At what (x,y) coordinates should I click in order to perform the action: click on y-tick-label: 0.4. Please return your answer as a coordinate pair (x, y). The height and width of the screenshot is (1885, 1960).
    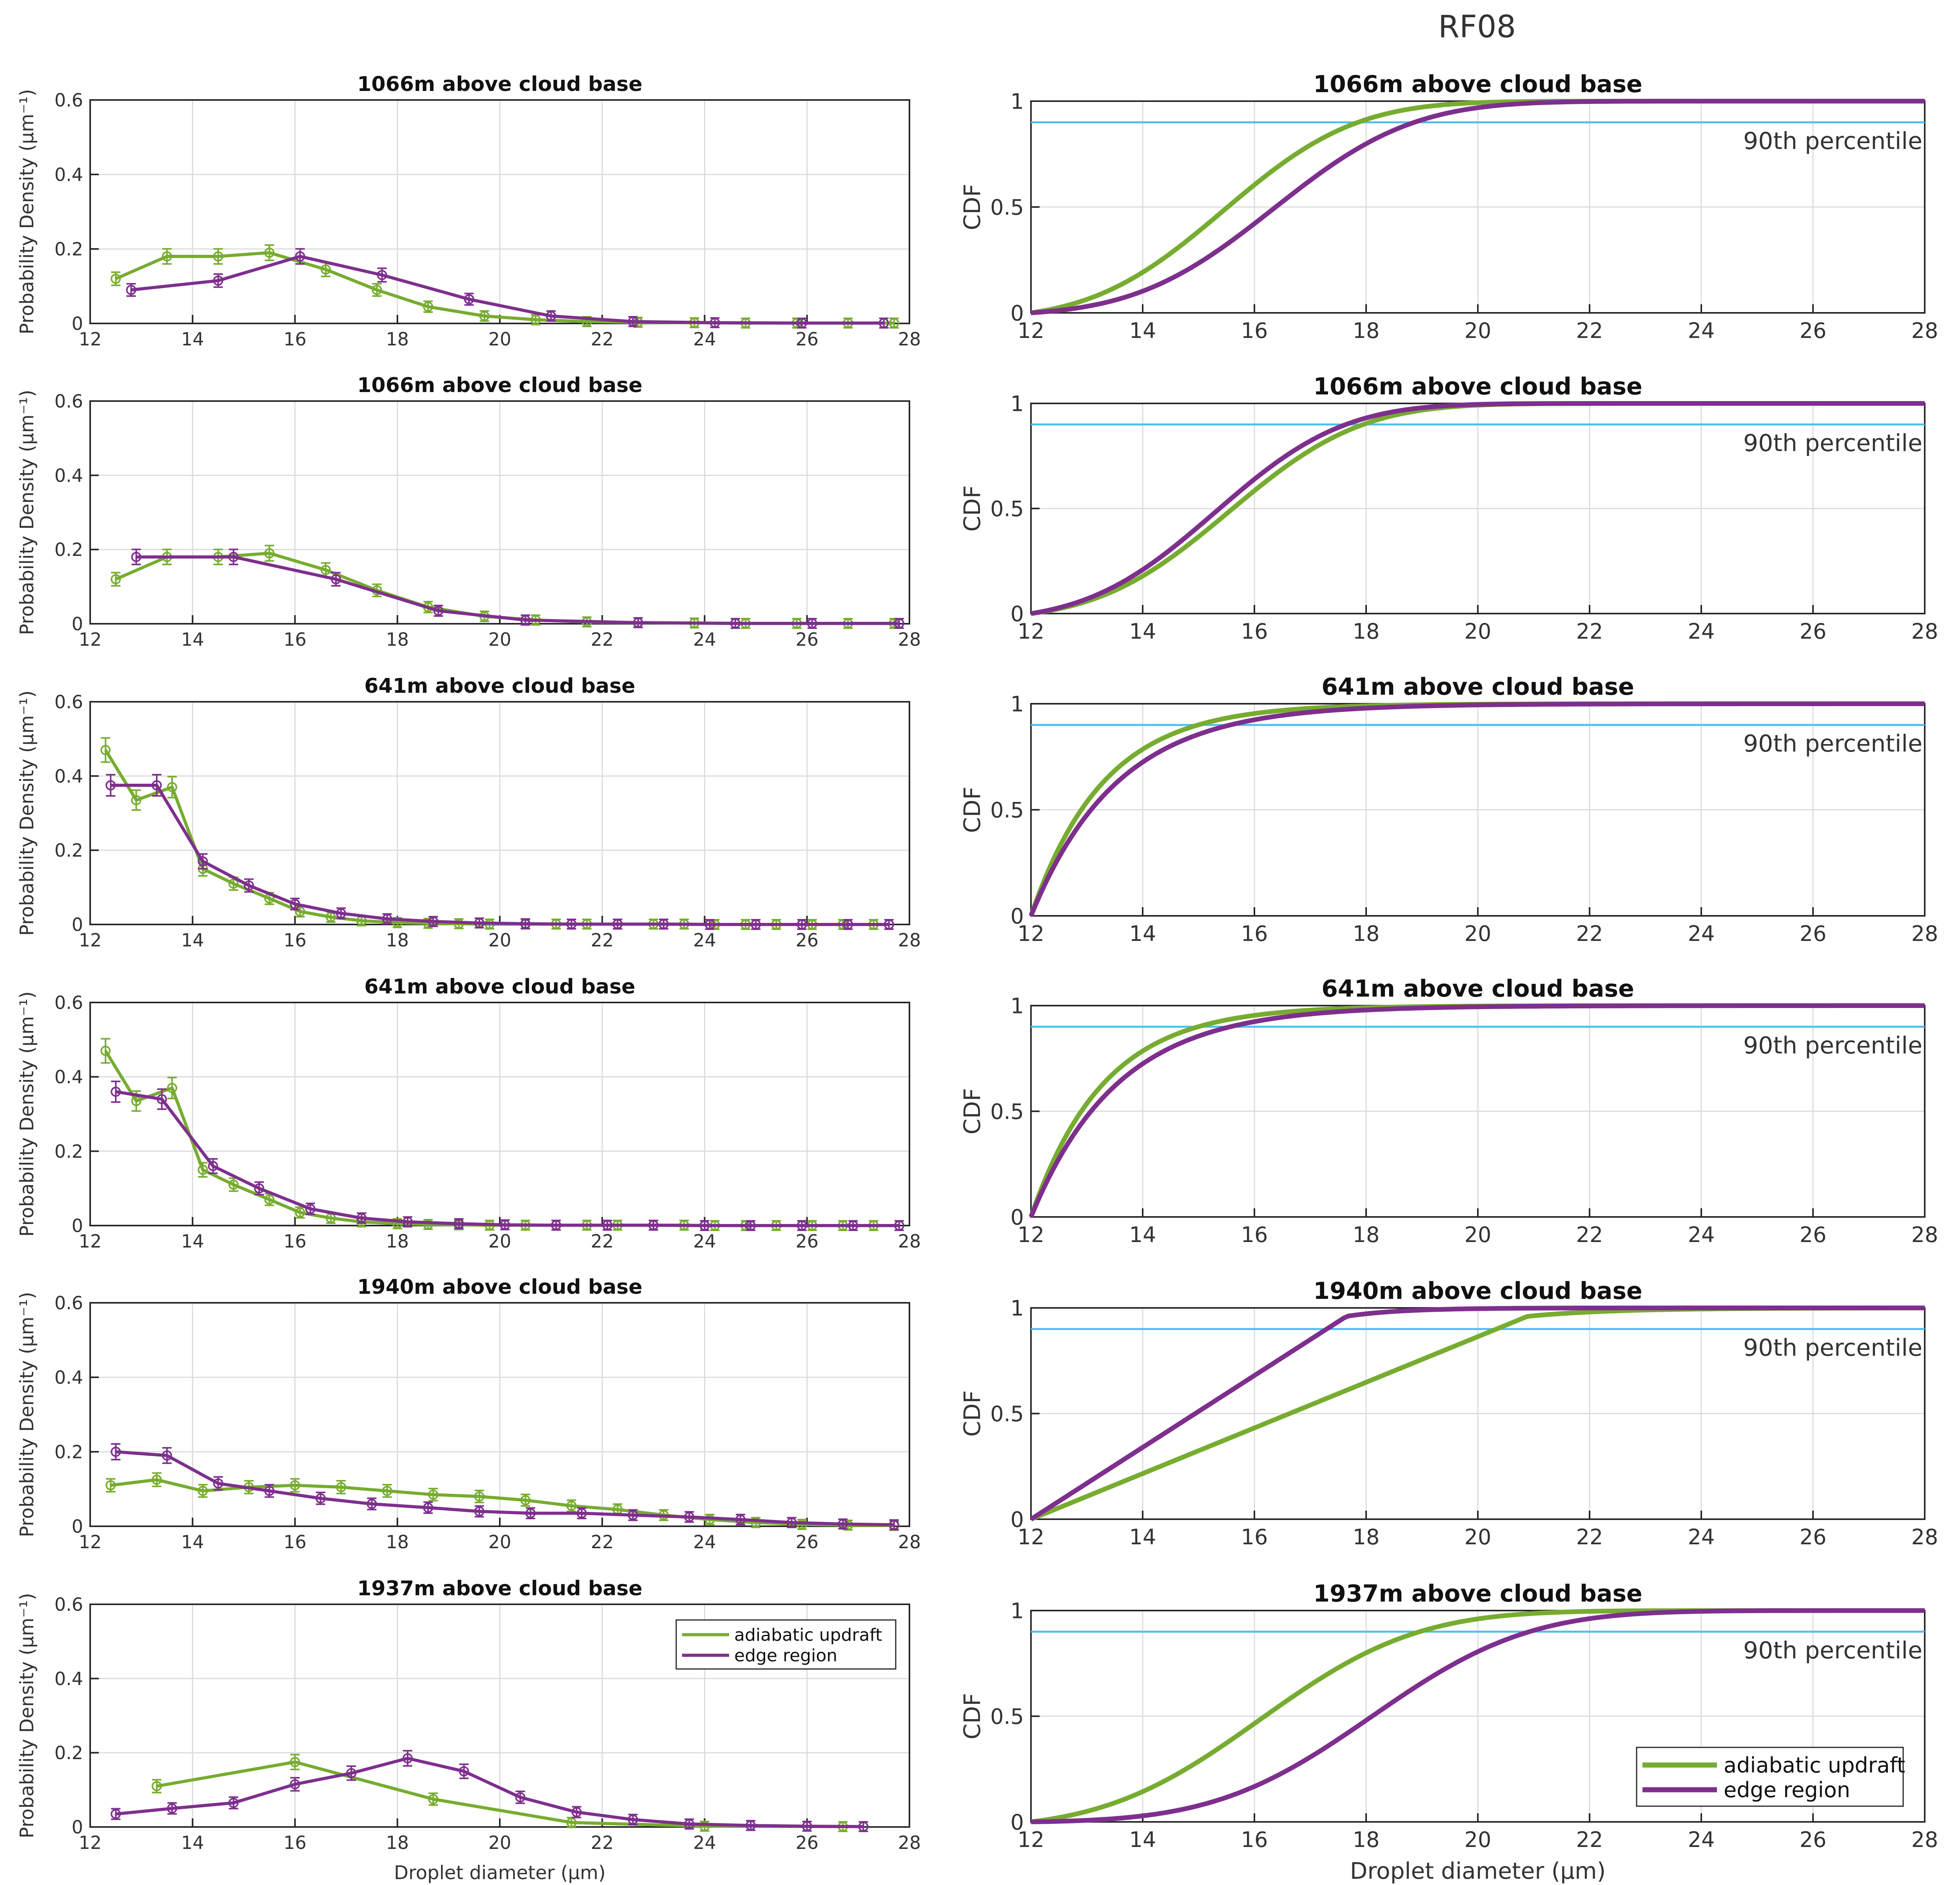
    Looking at the image, I should click on (68, 1377).